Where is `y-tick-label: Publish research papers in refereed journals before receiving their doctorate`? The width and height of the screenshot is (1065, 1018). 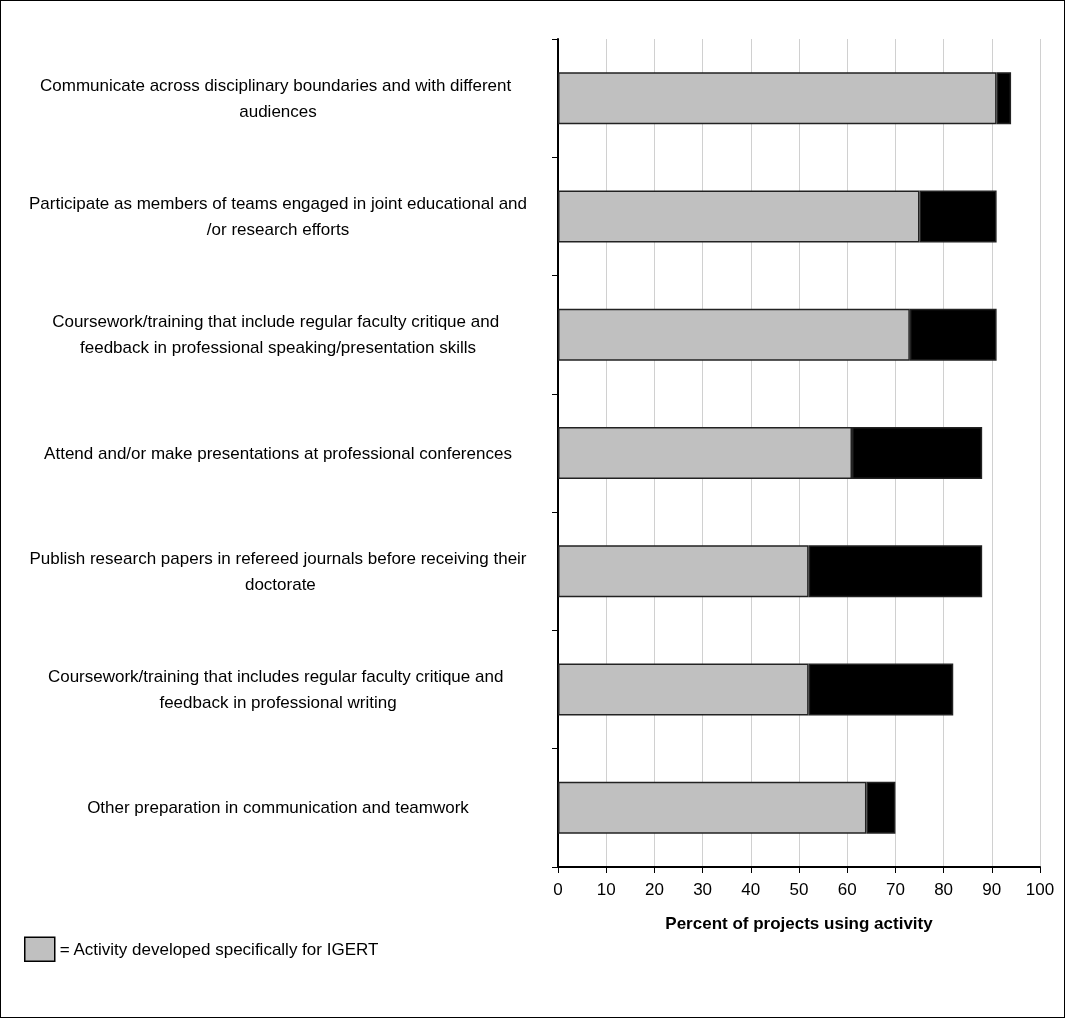
y-tick-label: Publish research papers in refereed journals before receiving their doctorate is located at coordinates (278, 571).